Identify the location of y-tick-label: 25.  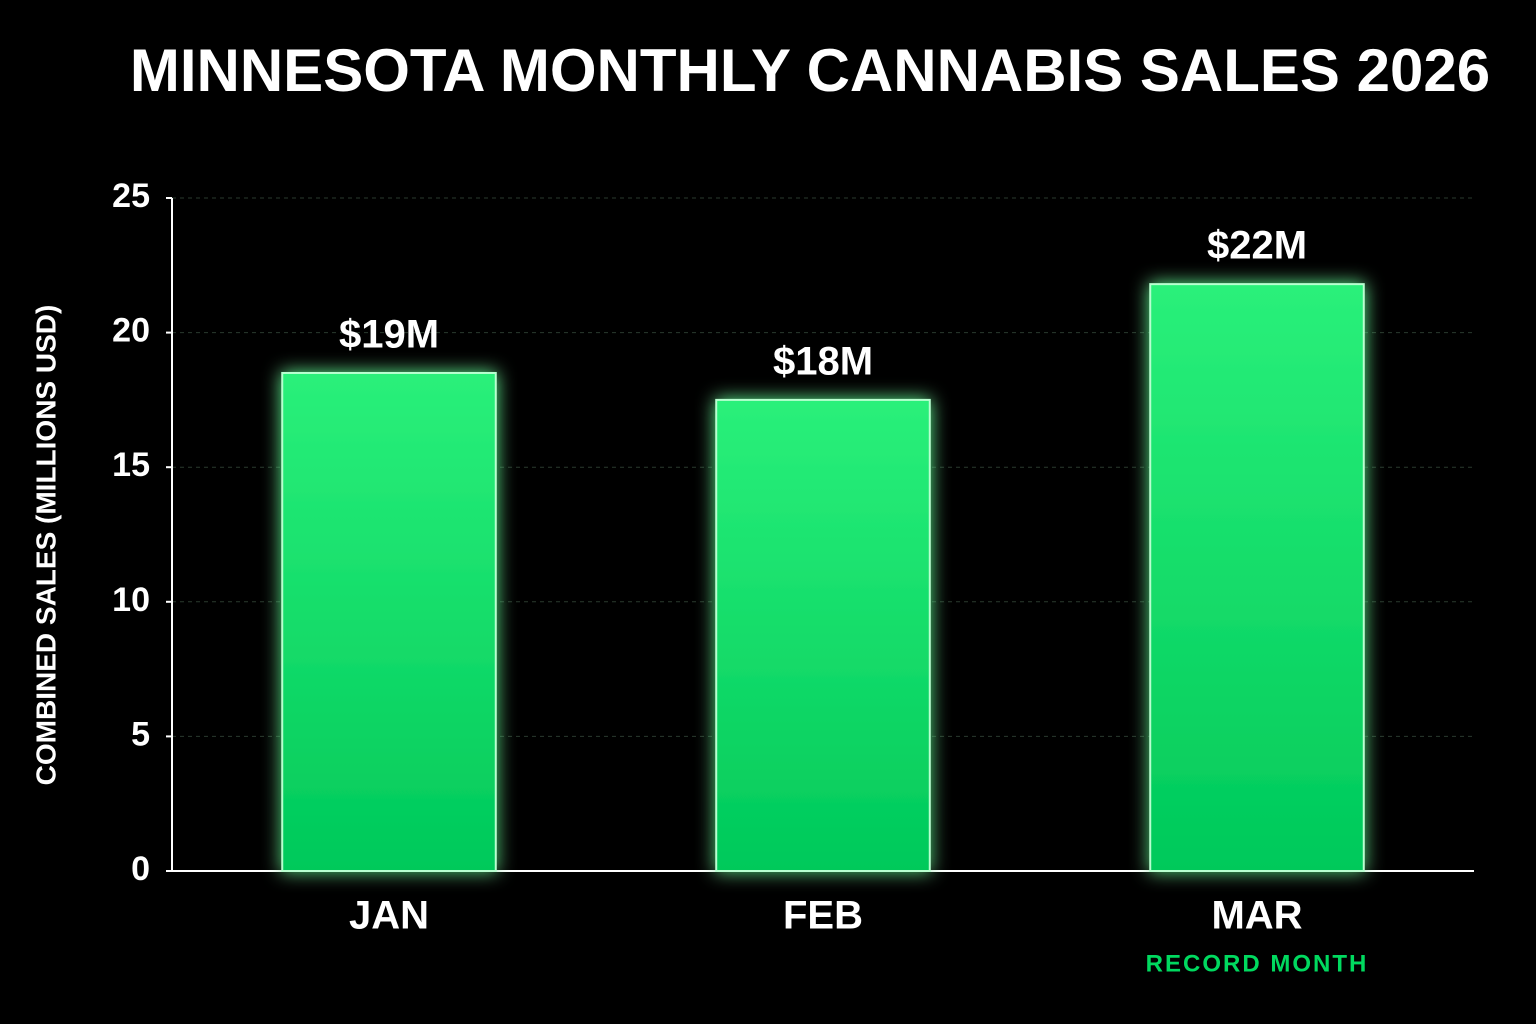
(131, 196).